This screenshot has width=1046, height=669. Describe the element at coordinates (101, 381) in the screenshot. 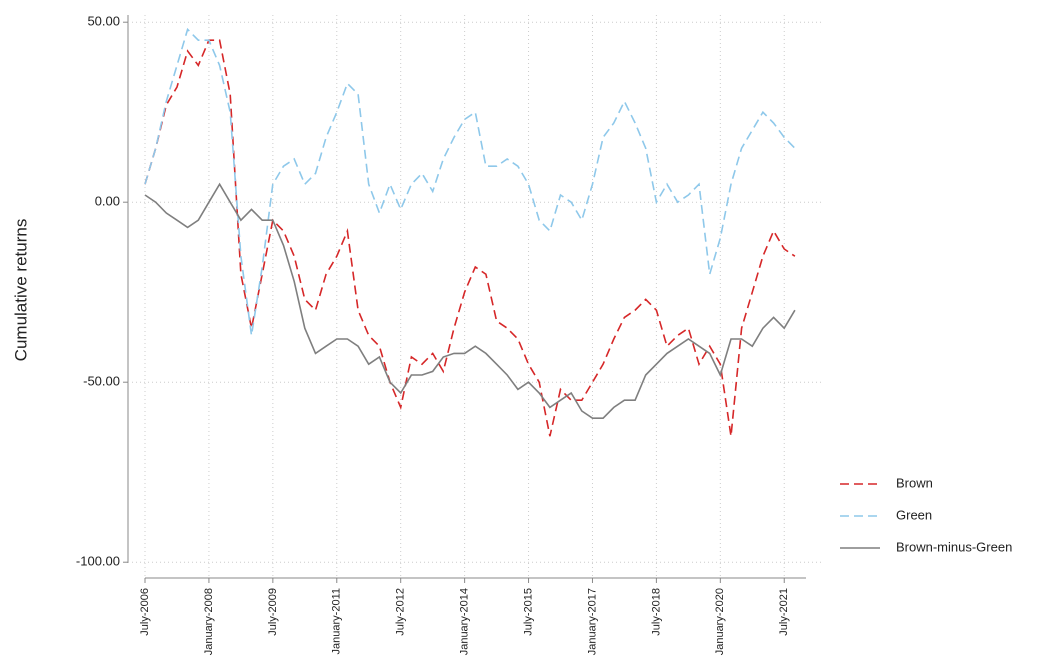

I see `y-tick-label: -50.00` at that location.